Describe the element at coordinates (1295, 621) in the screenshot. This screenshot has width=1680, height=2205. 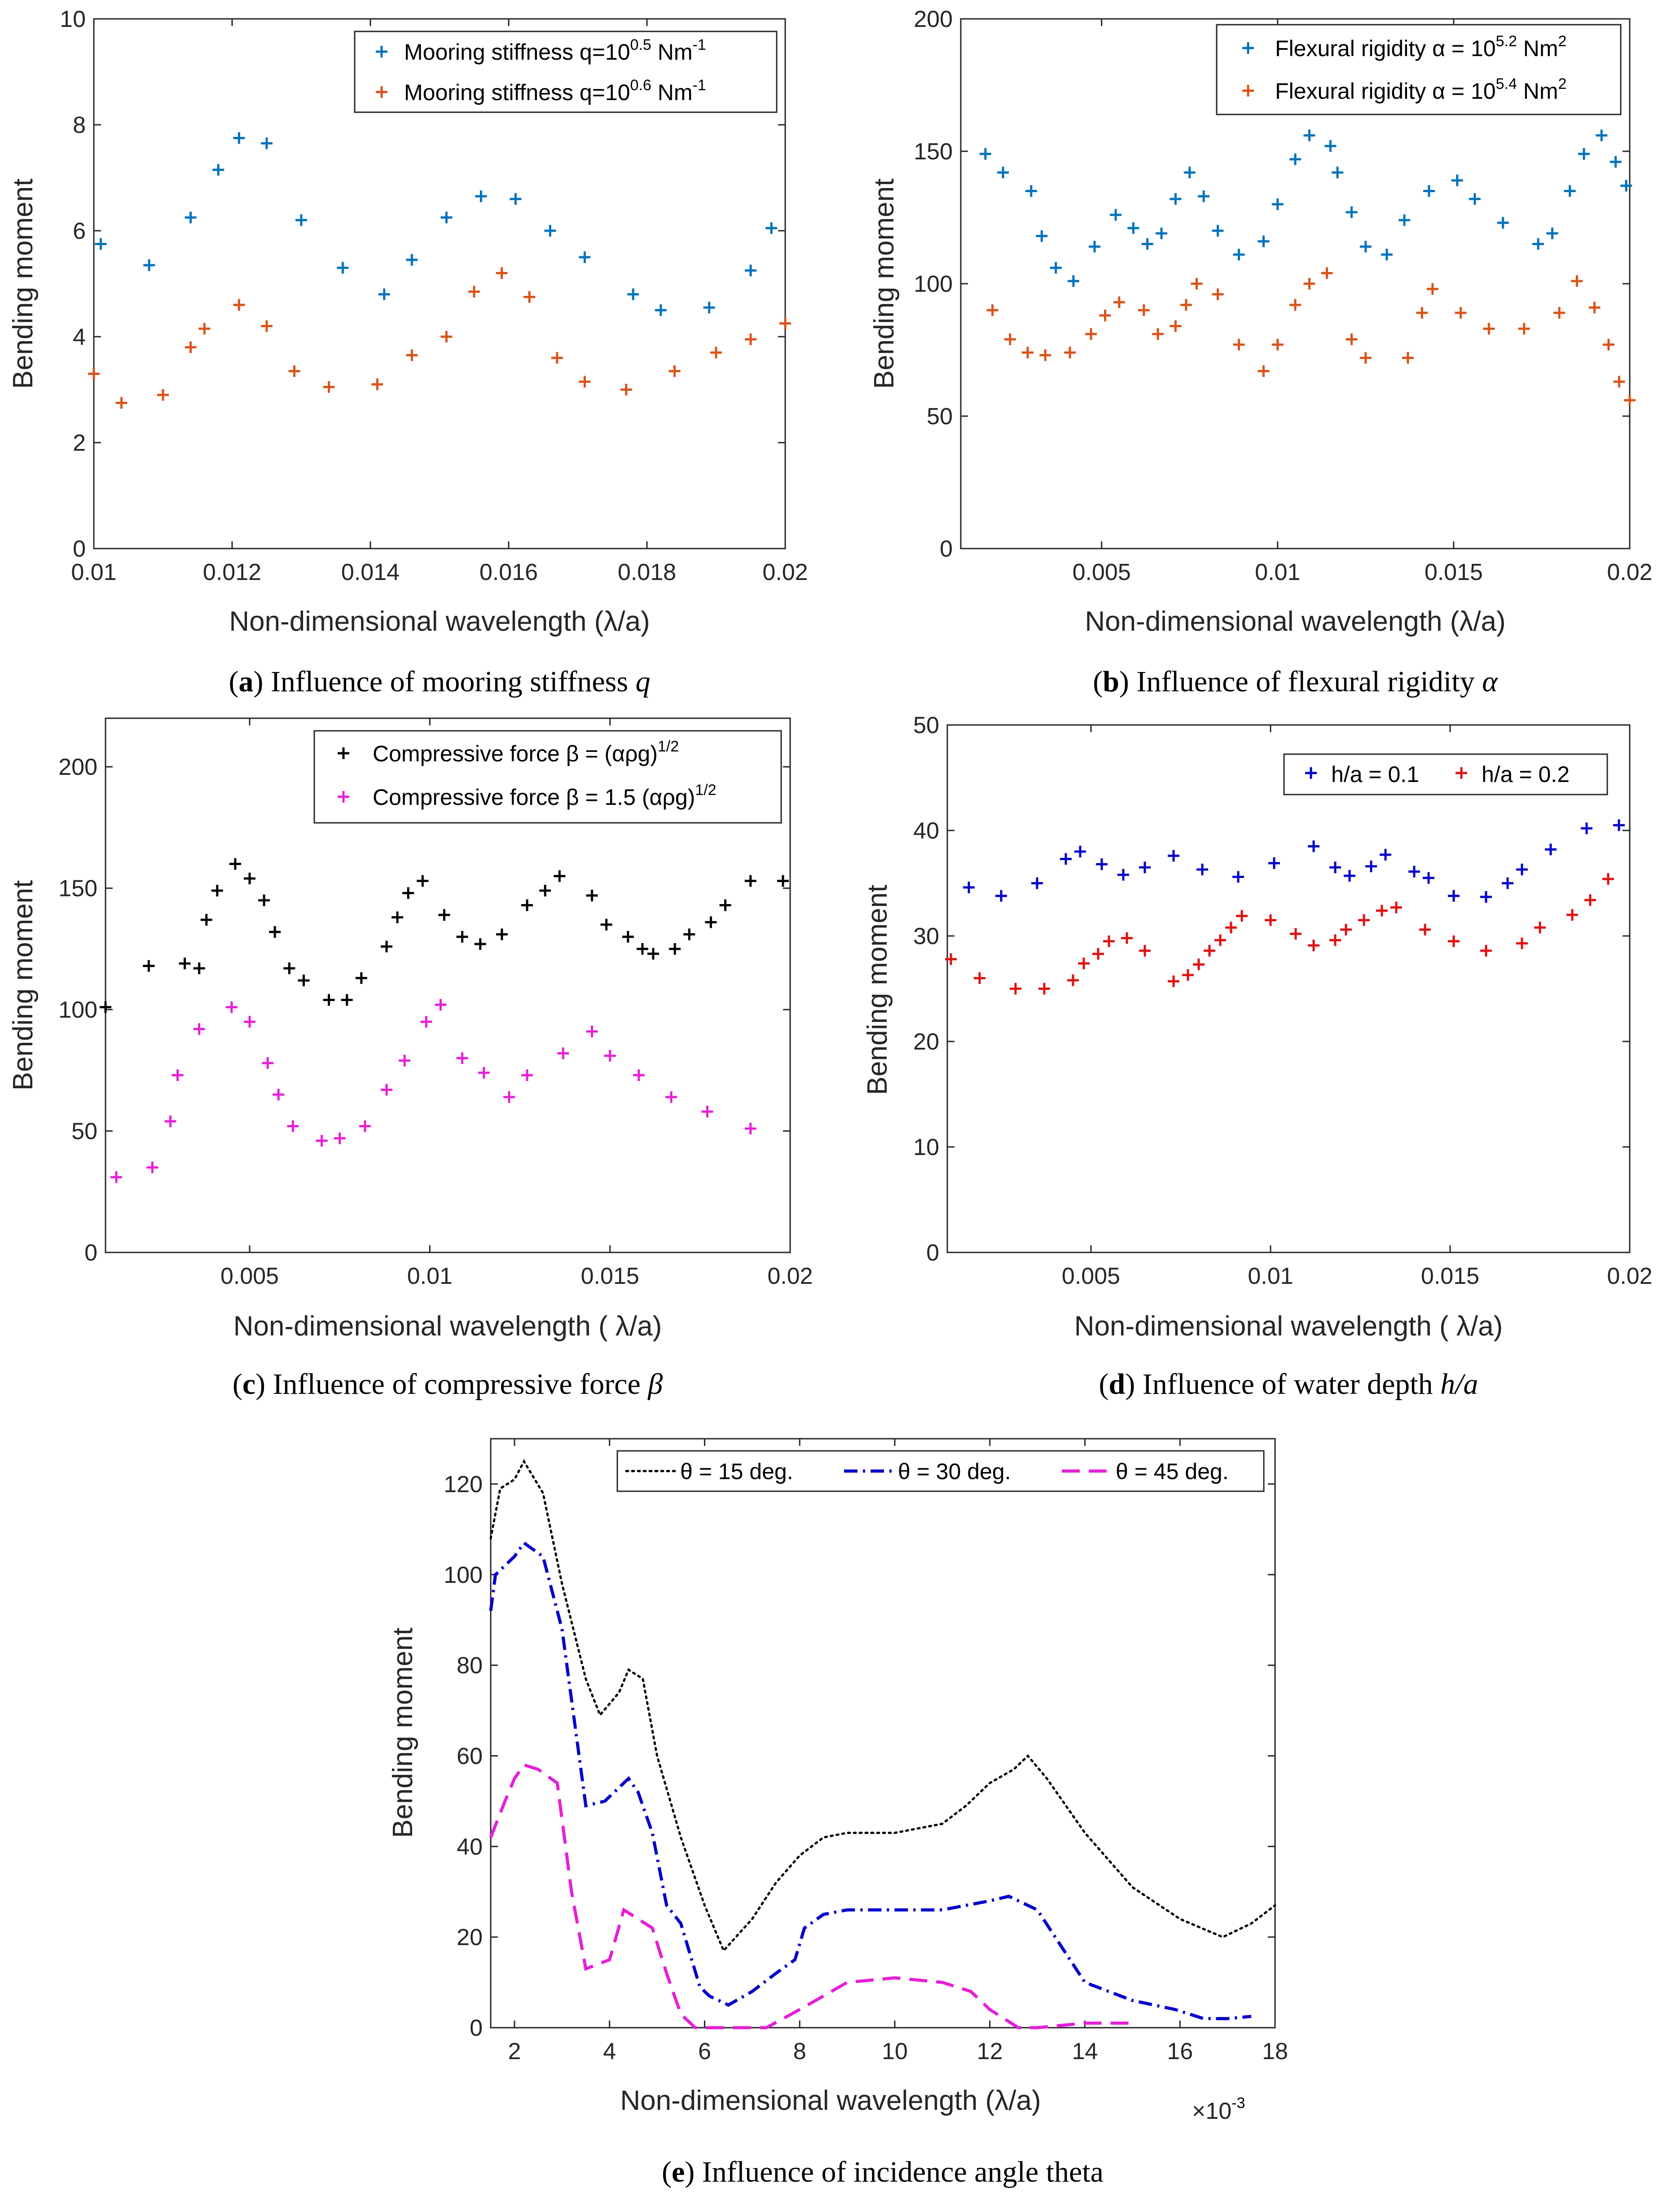
I see `x-axis-label-b: Non-dimensional wavelength (λ/a)` at that location.